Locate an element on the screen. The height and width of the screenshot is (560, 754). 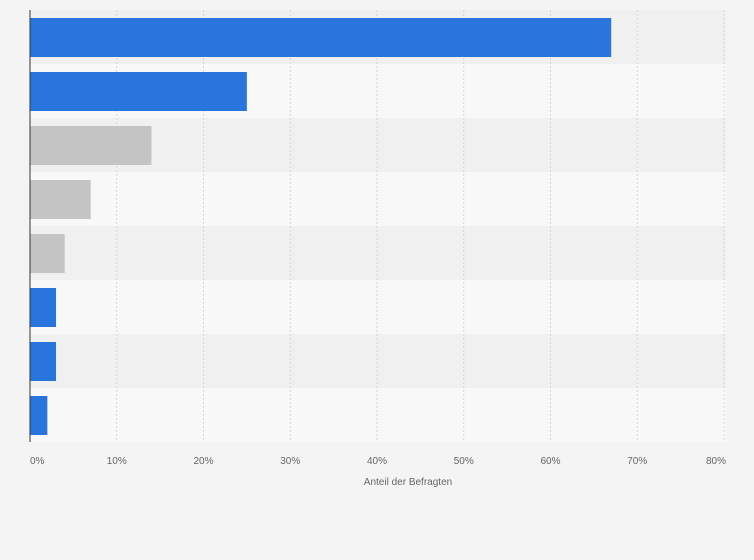
x-tick-label: 30% is located at coordinates (290, 461).